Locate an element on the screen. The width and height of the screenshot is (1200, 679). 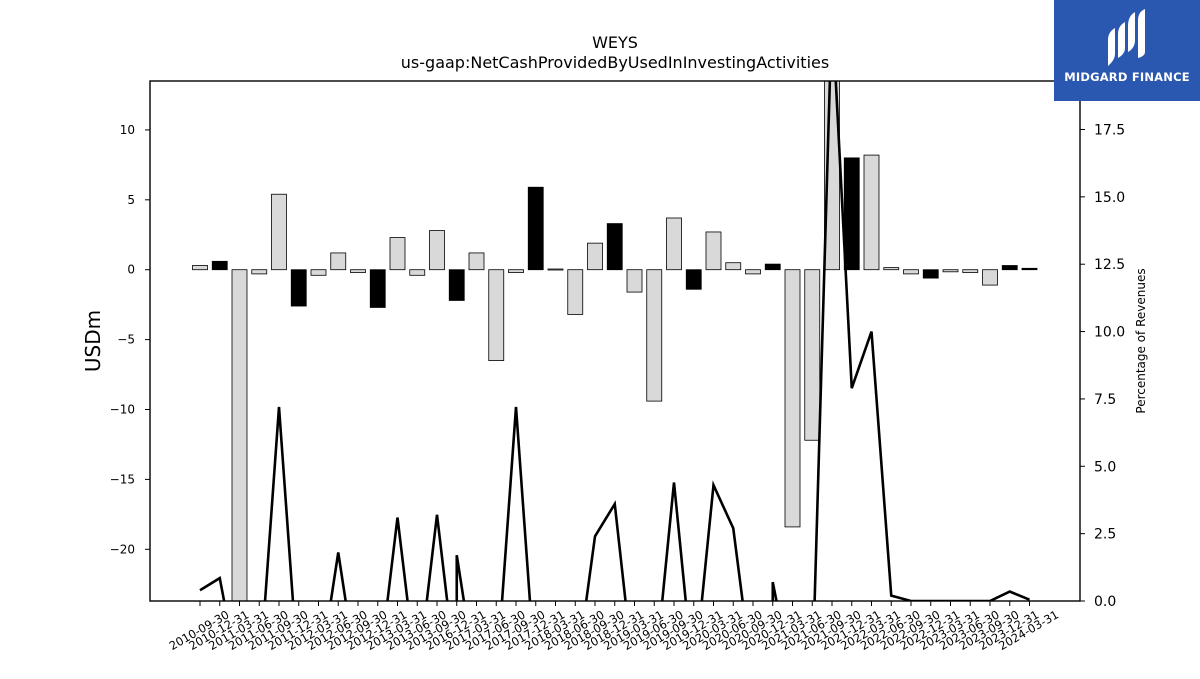
left-axis-label: USDm is located at coordinates (93, 341).